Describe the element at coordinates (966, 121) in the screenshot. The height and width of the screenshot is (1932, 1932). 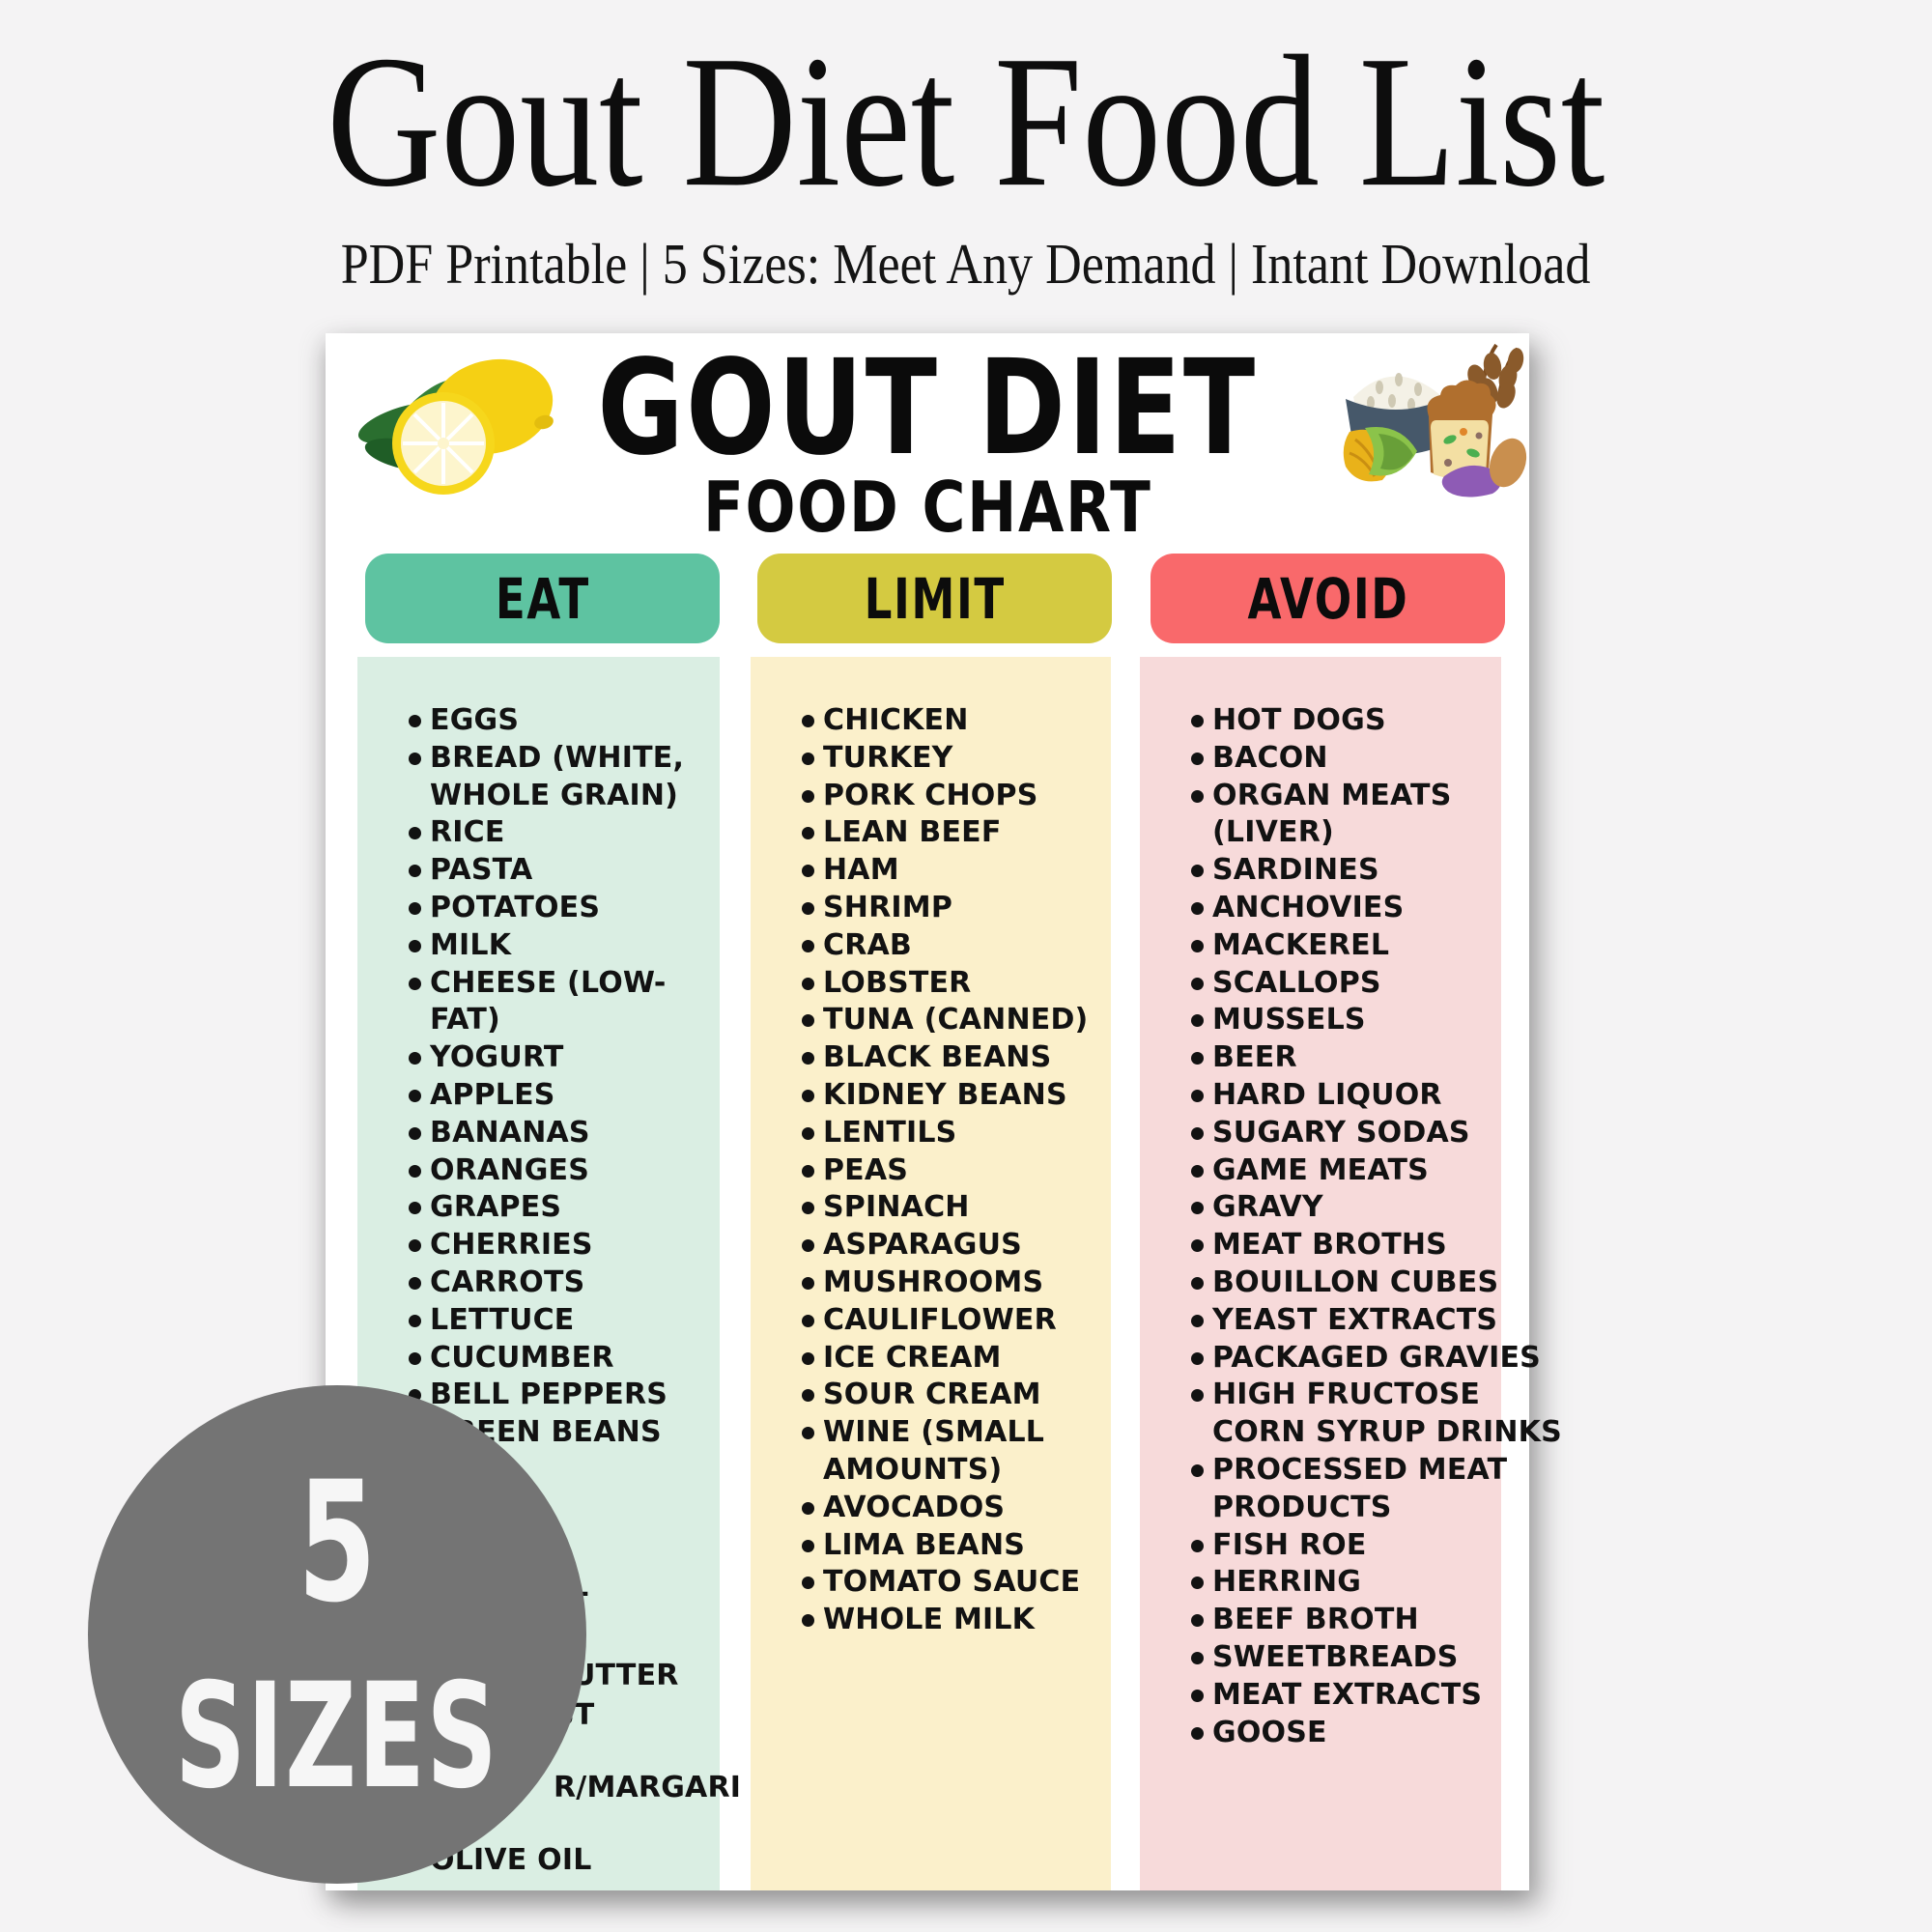
I see `page-title: Gout Diet Food List` at that location.